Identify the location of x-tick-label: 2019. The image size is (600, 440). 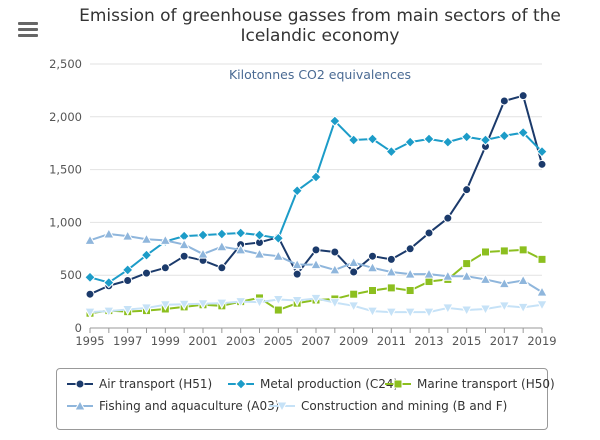
(541, 341).